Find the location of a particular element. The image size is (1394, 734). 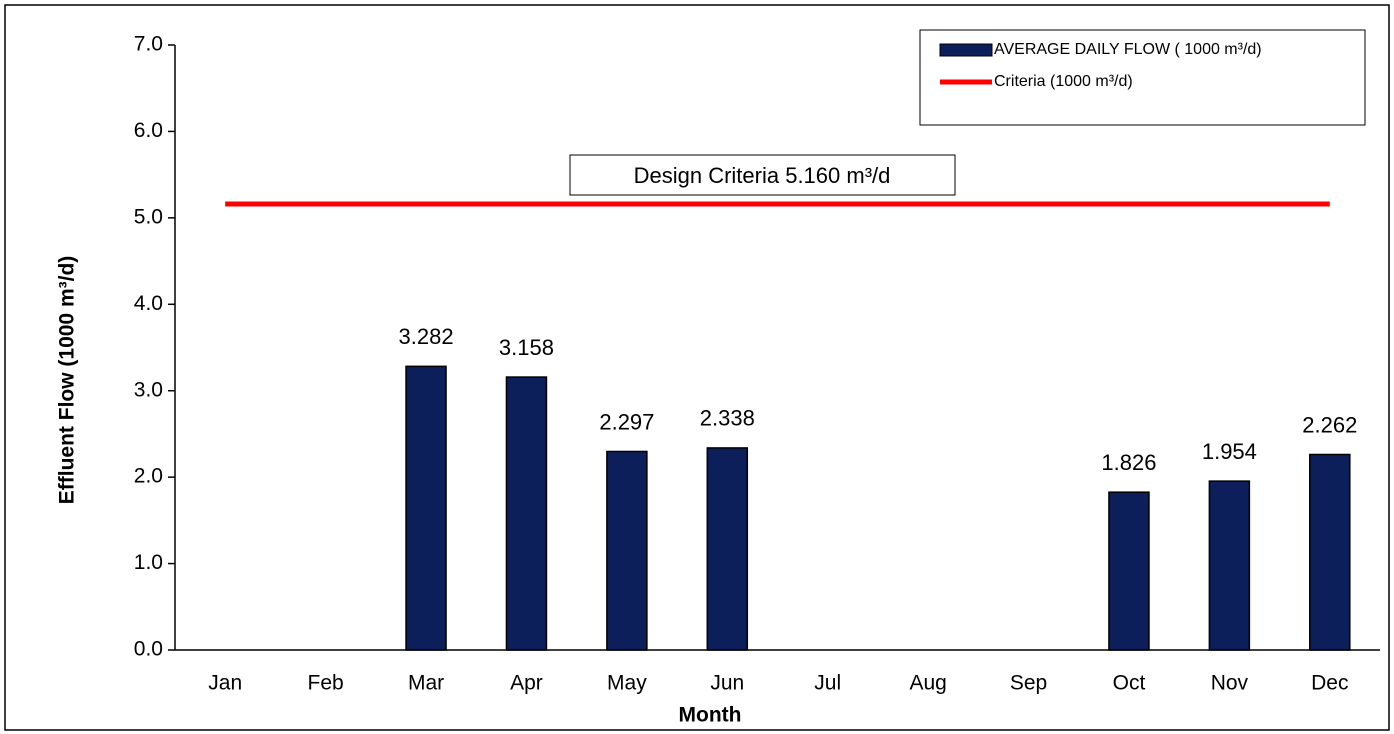

y-tick-label: 1.0 is located at coordinates (148, 562).